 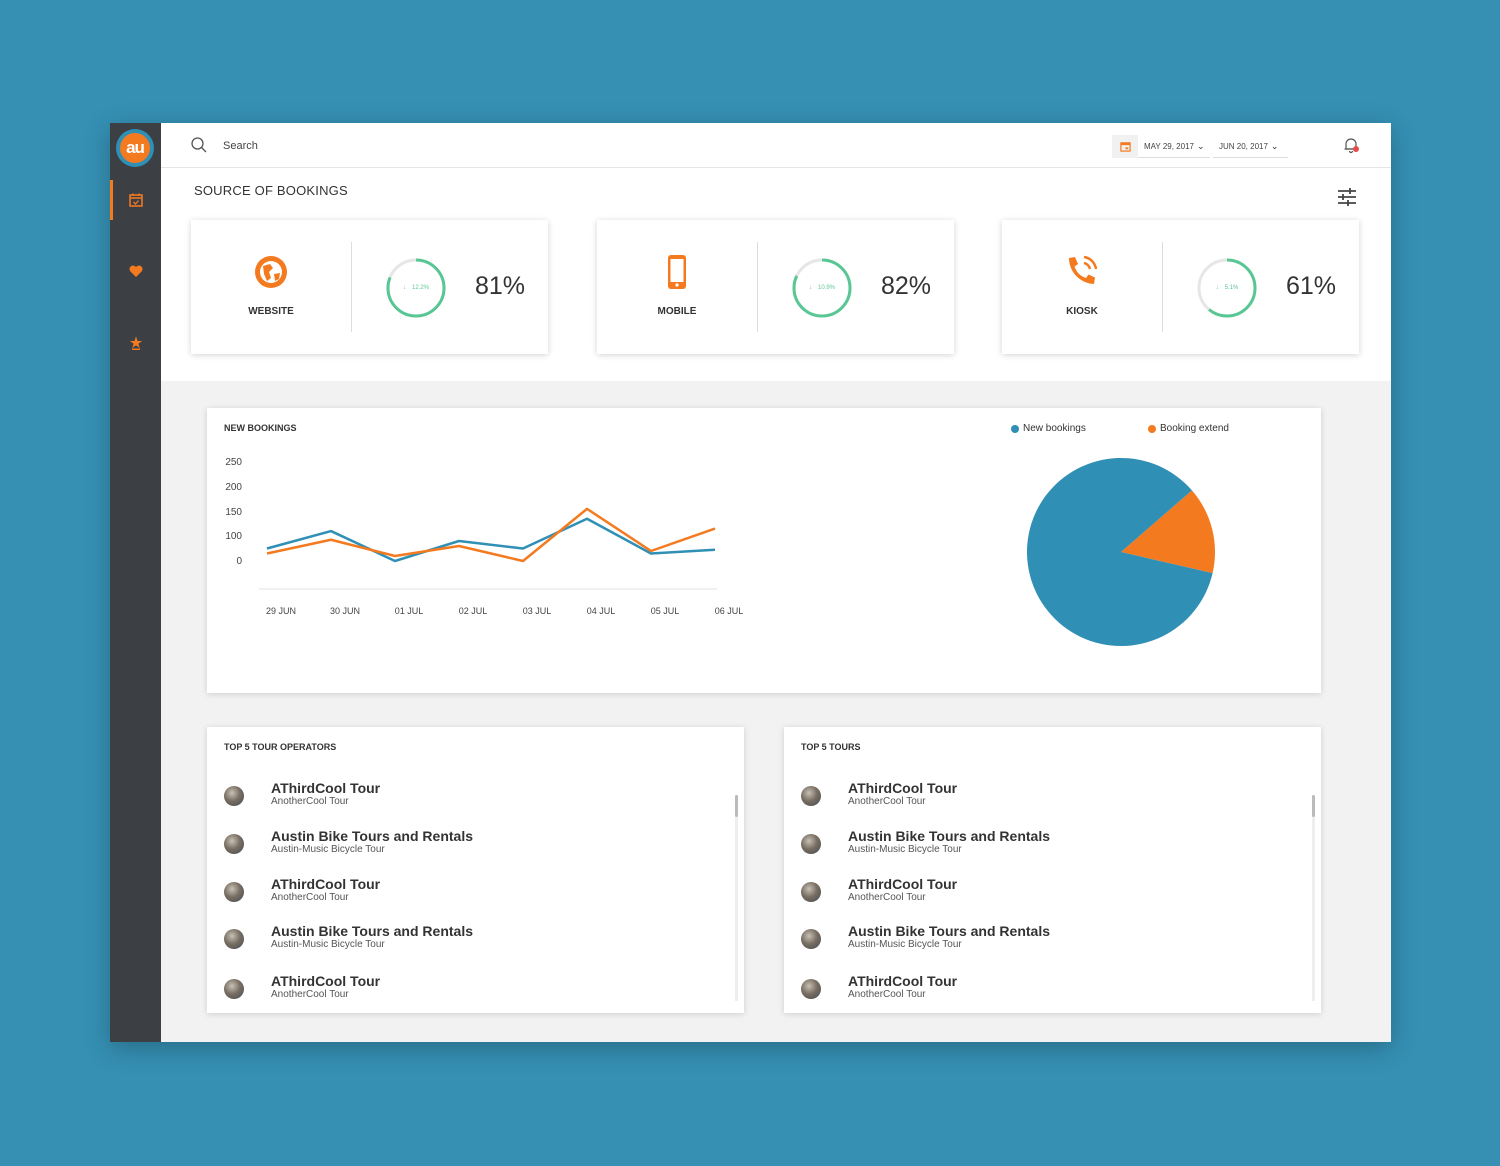 I want to click on date-from-value: MAY 29, 2017, so click(x=1169, y=146).